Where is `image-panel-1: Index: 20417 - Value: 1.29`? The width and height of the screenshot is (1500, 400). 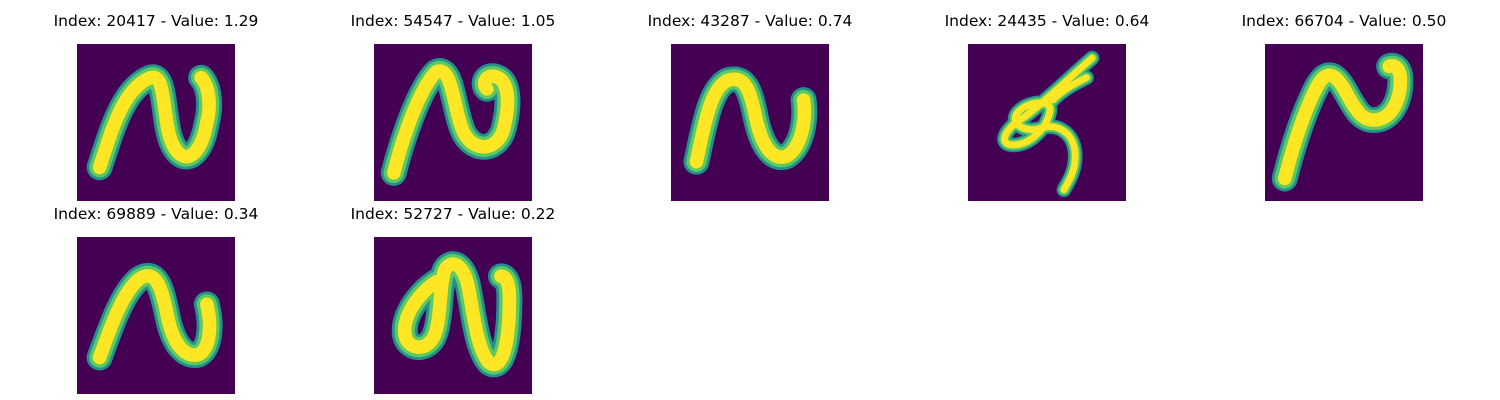 image-panel-1: Index: 20417 - Value: 1.29 is located at coordinates (156, 105).